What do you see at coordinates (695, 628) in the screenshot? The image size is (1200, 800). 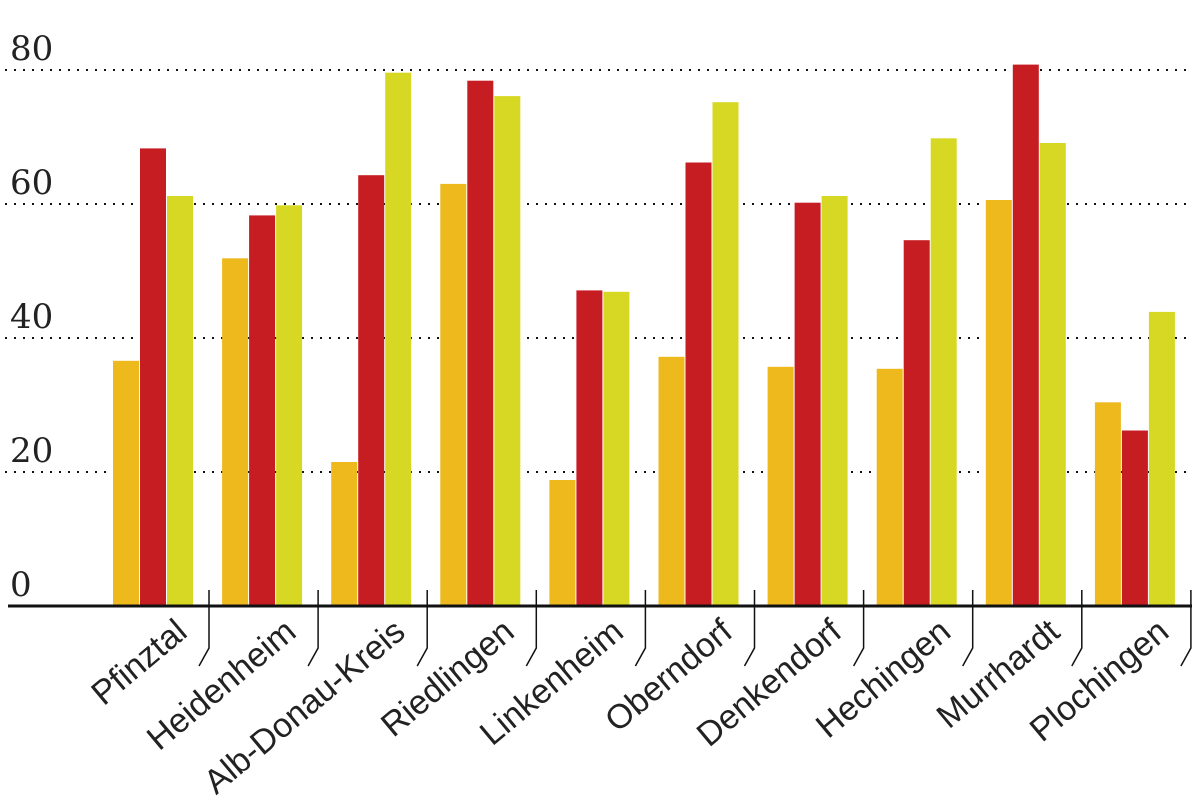 I see `category-separators` at bounding box center [695, 628].